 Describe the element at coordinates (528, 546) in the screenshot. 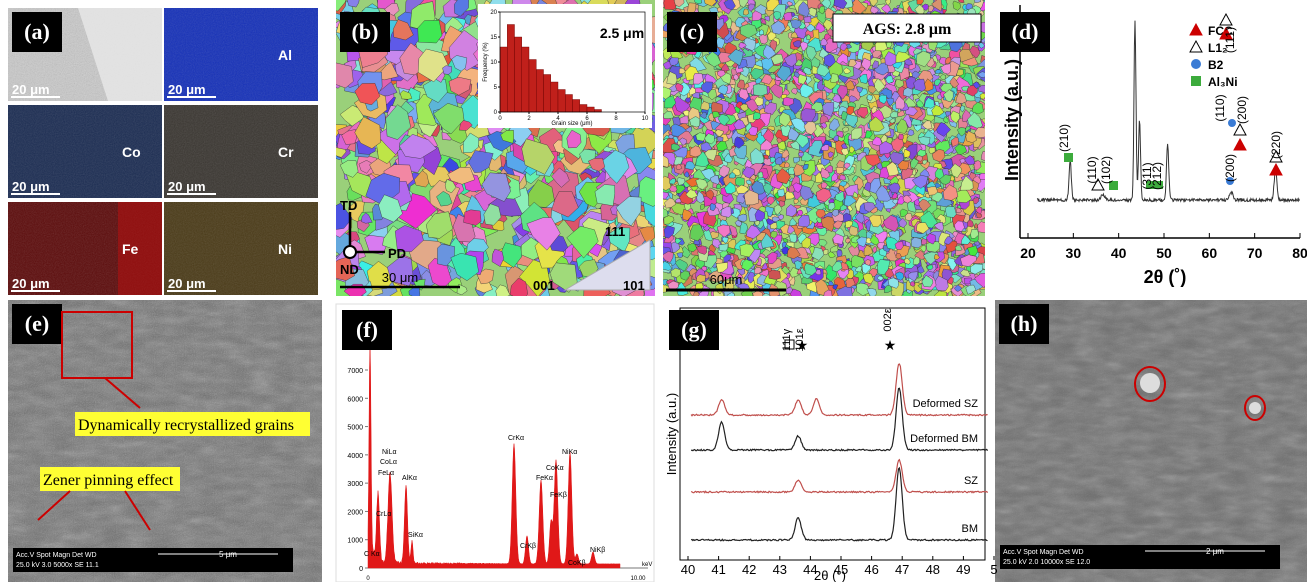

I see `peak-label: CrKβ` at that location.